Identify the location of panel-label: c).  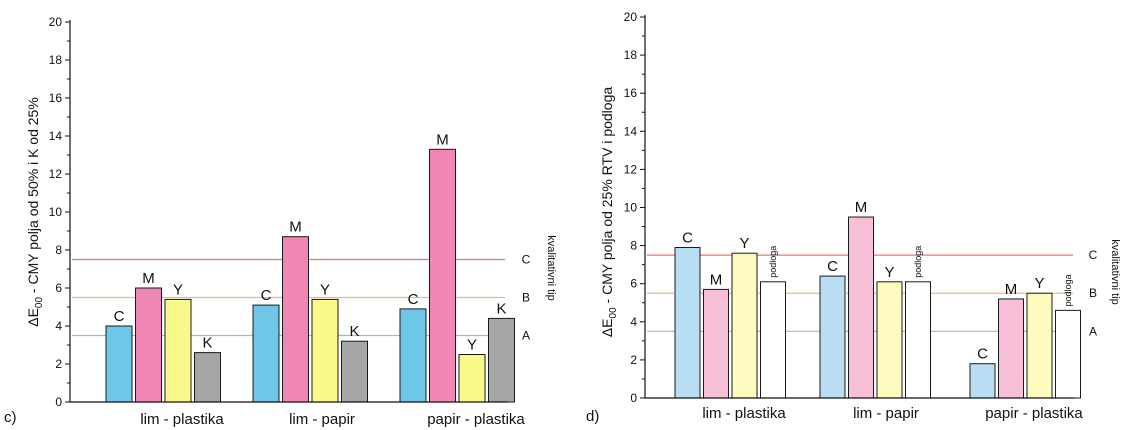
(10, 417).